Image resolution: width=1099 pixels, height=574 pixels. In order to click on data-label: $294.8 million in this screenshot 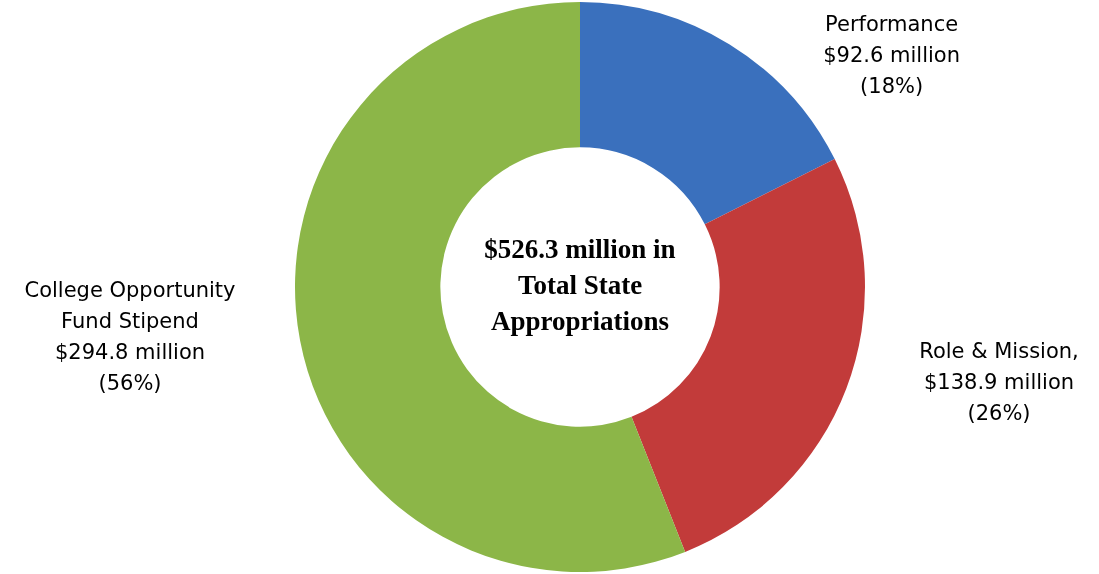, I will do `click(130, 351)`.